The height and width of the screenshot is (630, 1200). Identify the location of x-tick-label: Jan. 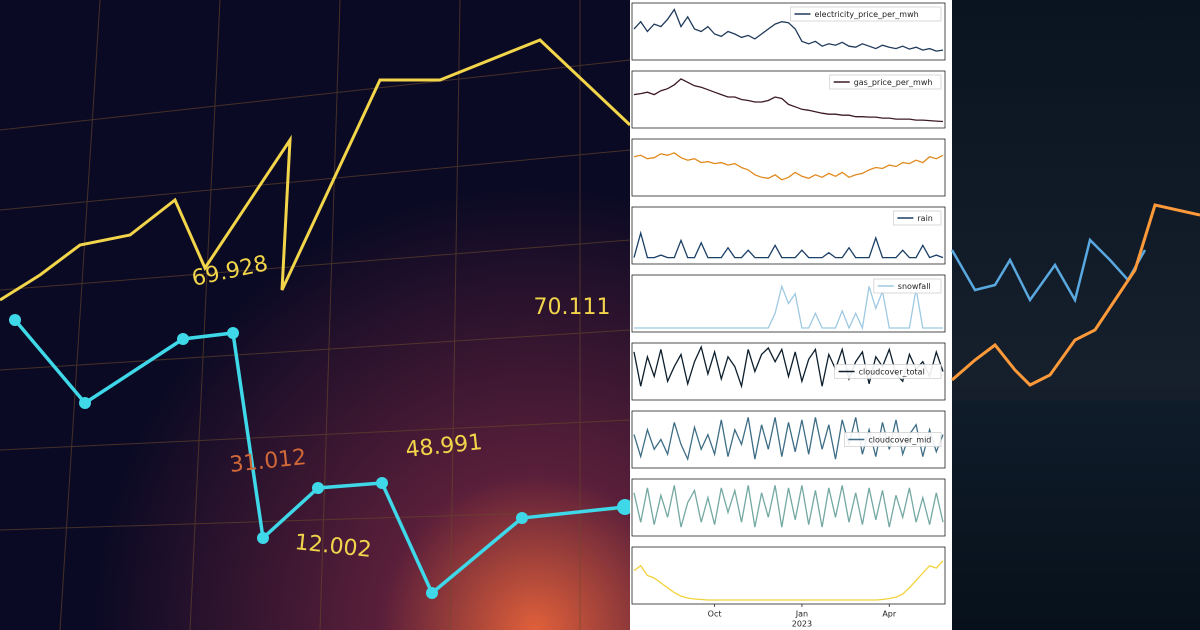
(801, 614).